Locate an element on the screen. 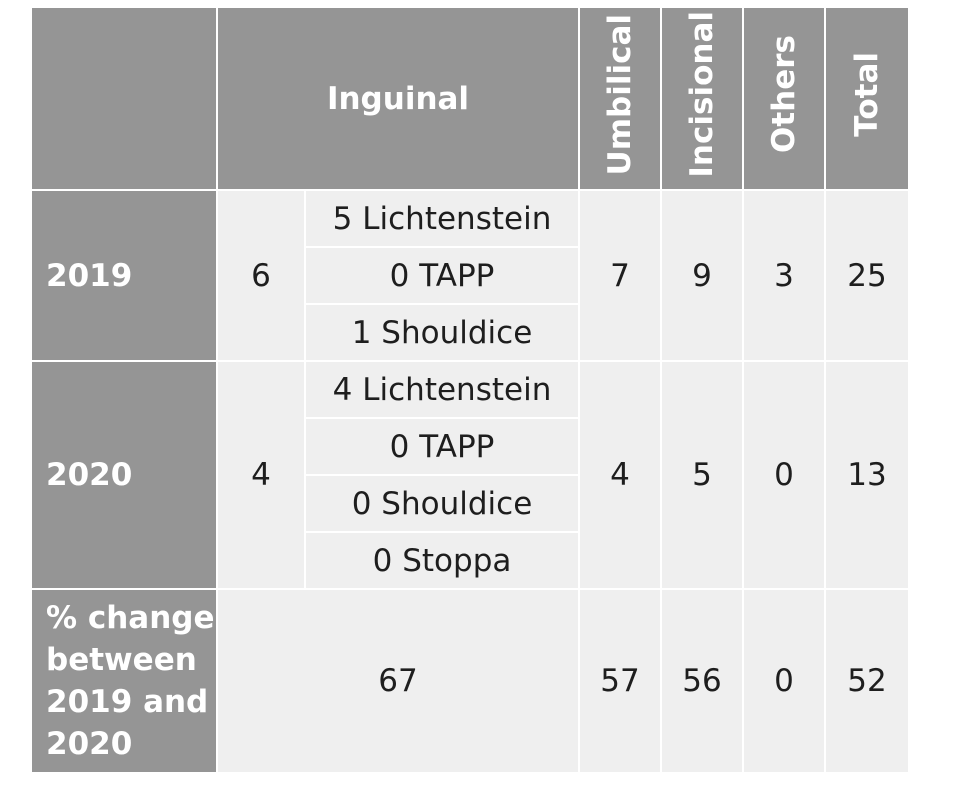  inguinal-breakdown-item: 0 Stoppa is located at coordinates (442, 560).